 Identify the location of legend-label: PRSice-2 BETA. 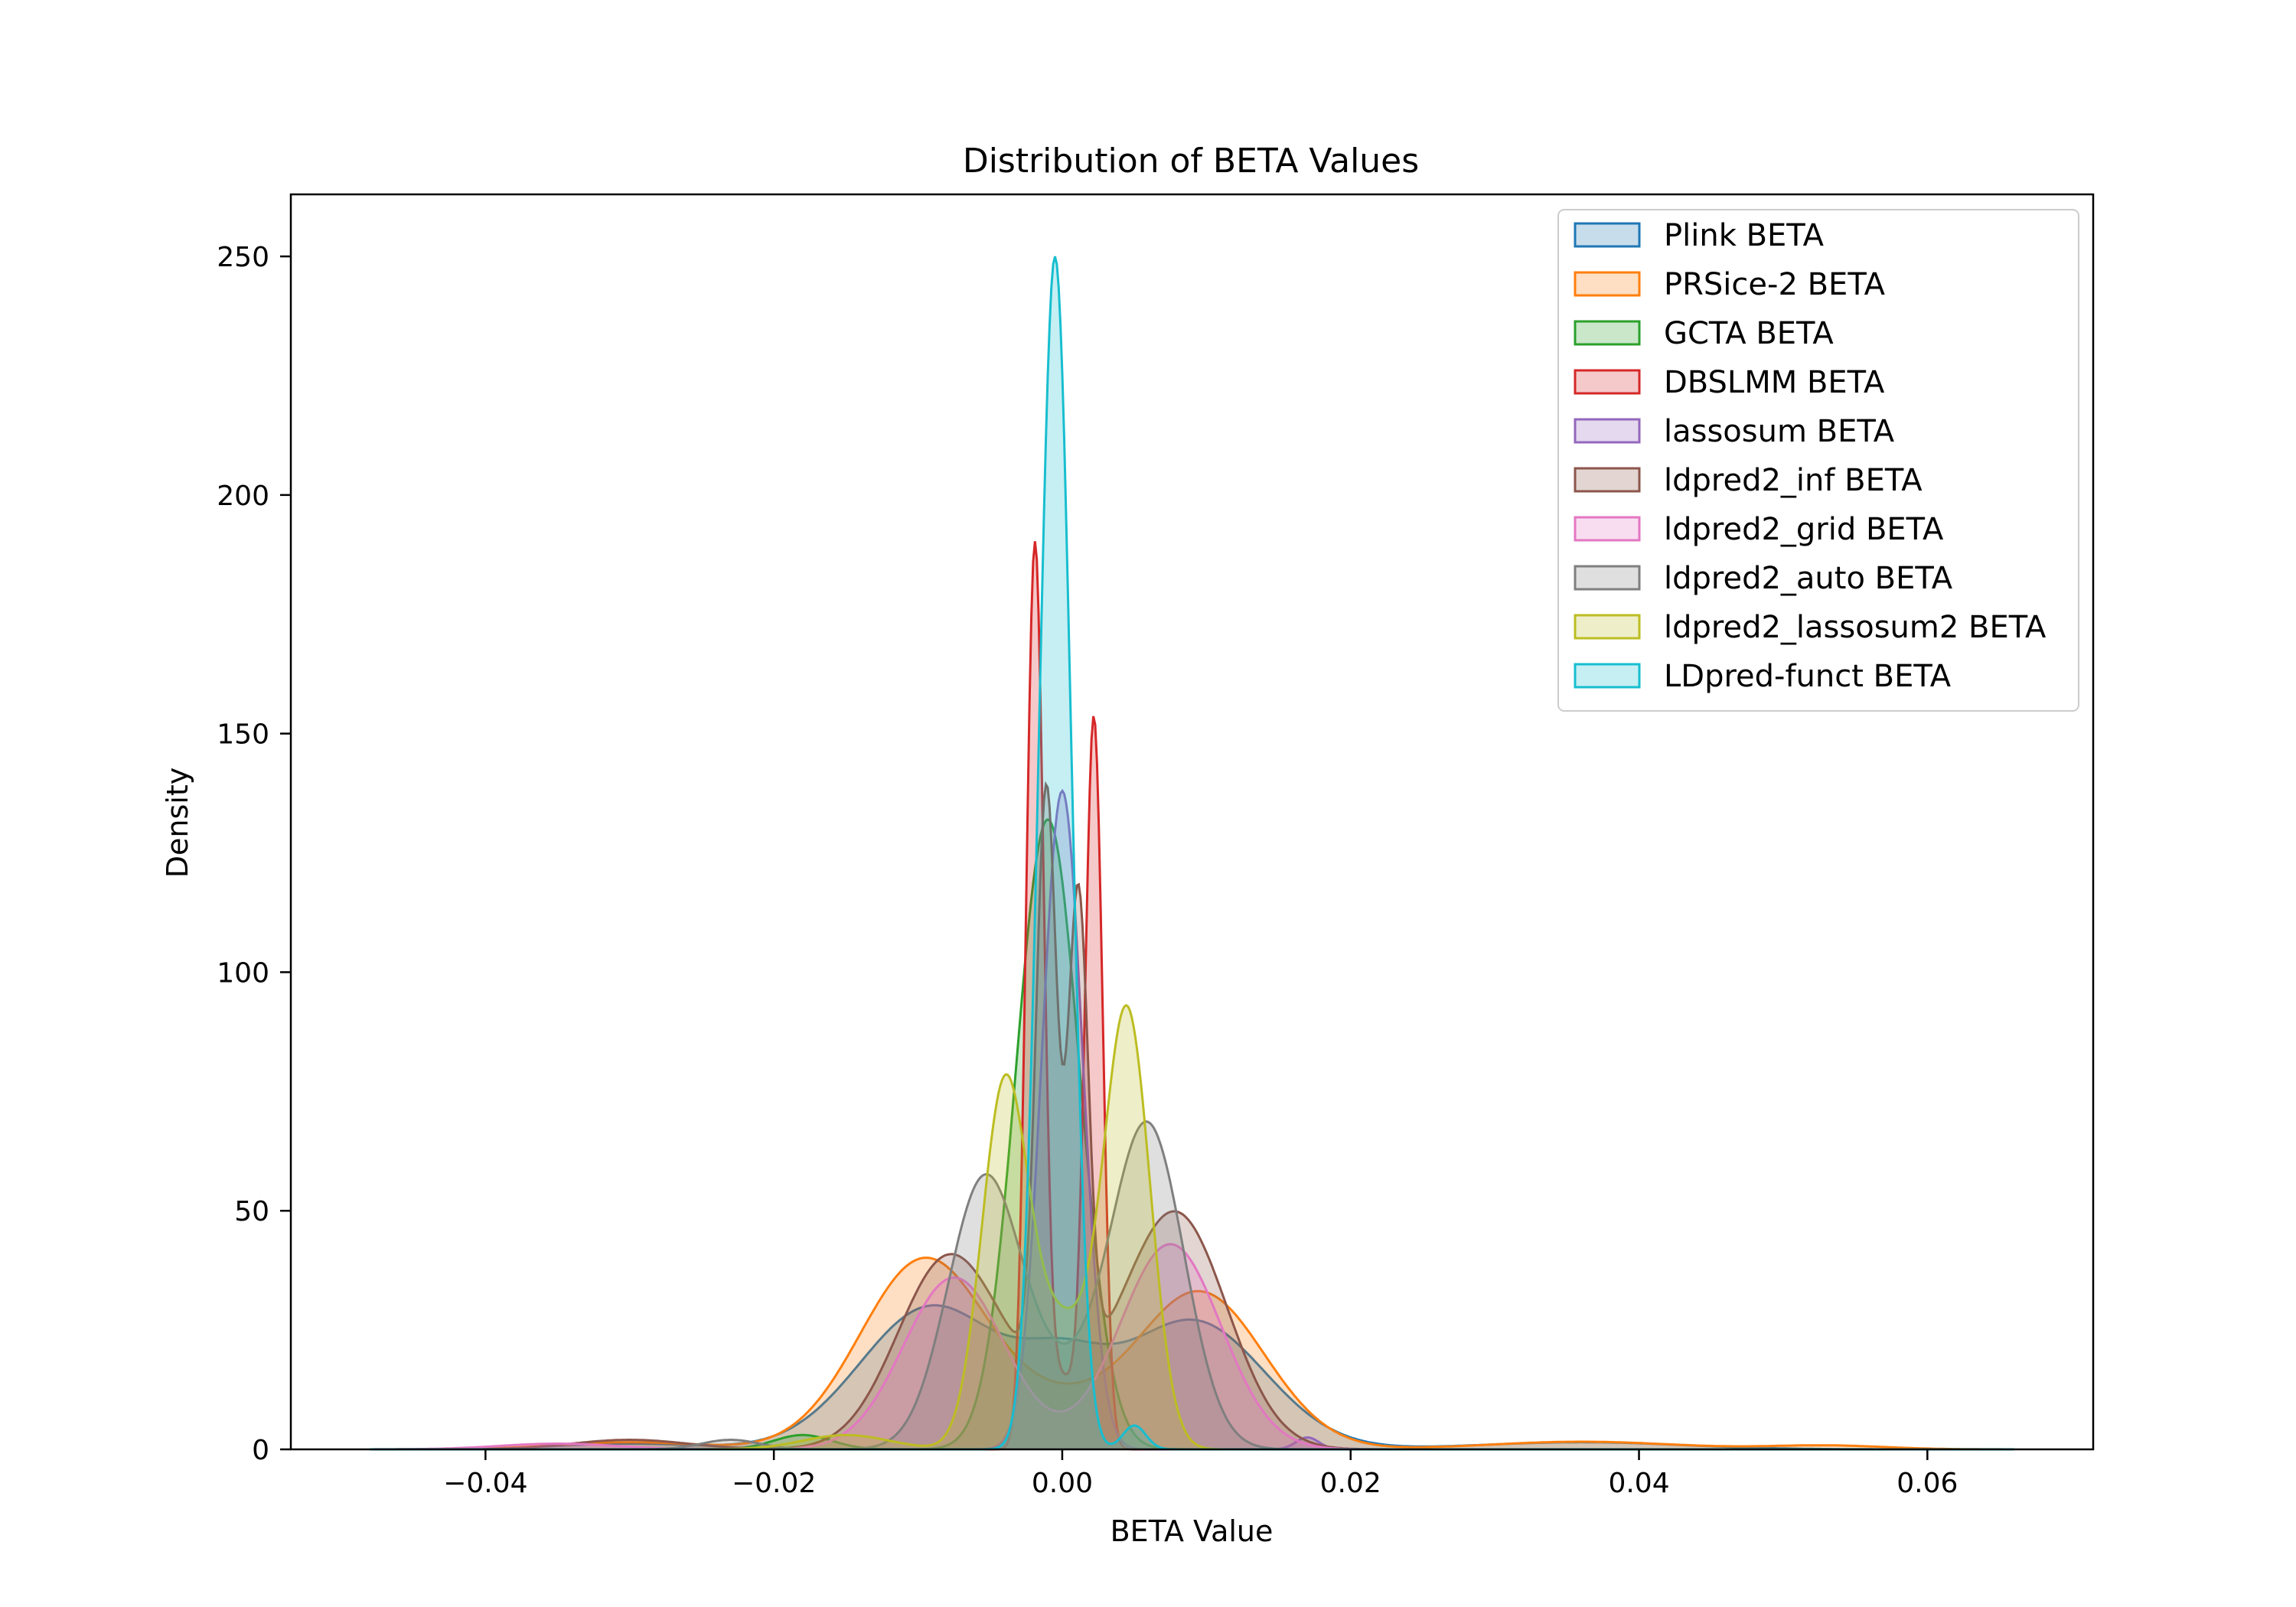
(1775, 284).